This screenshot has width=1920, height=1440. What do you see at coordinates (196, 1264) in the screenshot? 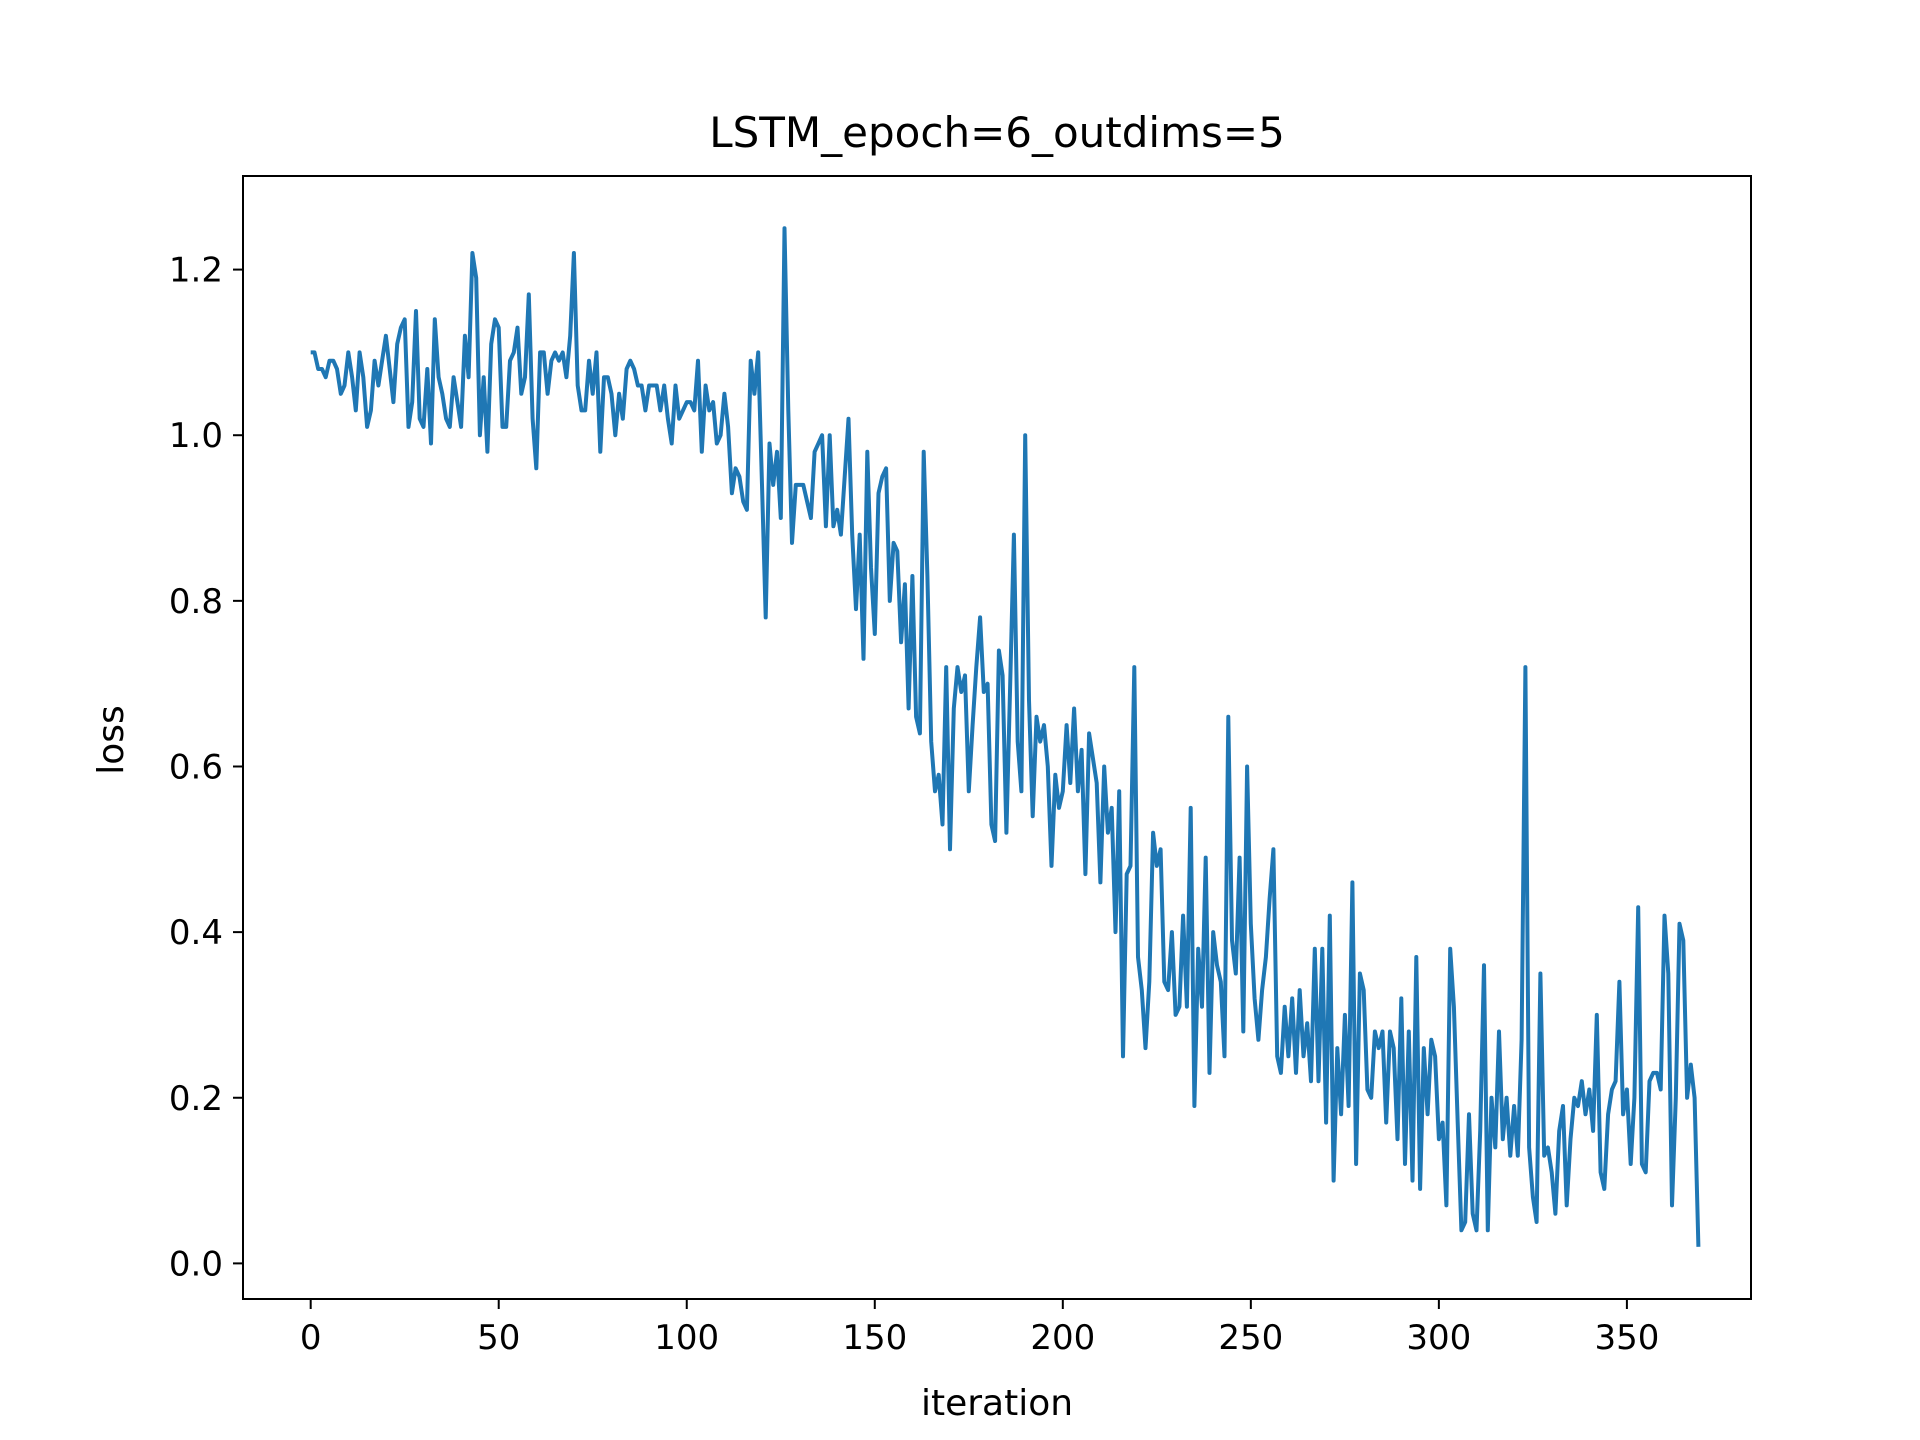
I see `y-tick-label: 0.0` at bounding box center [196, 1264].